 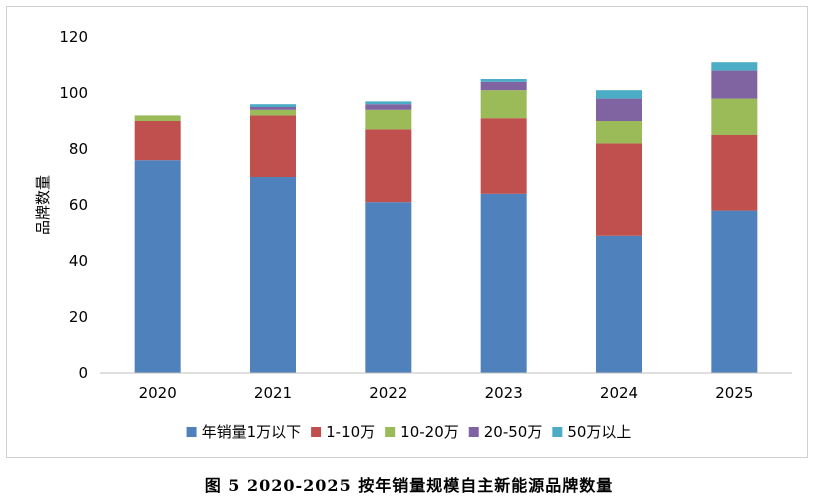 I want to click on y-tick-label: 60, so click(x=78, y=205).